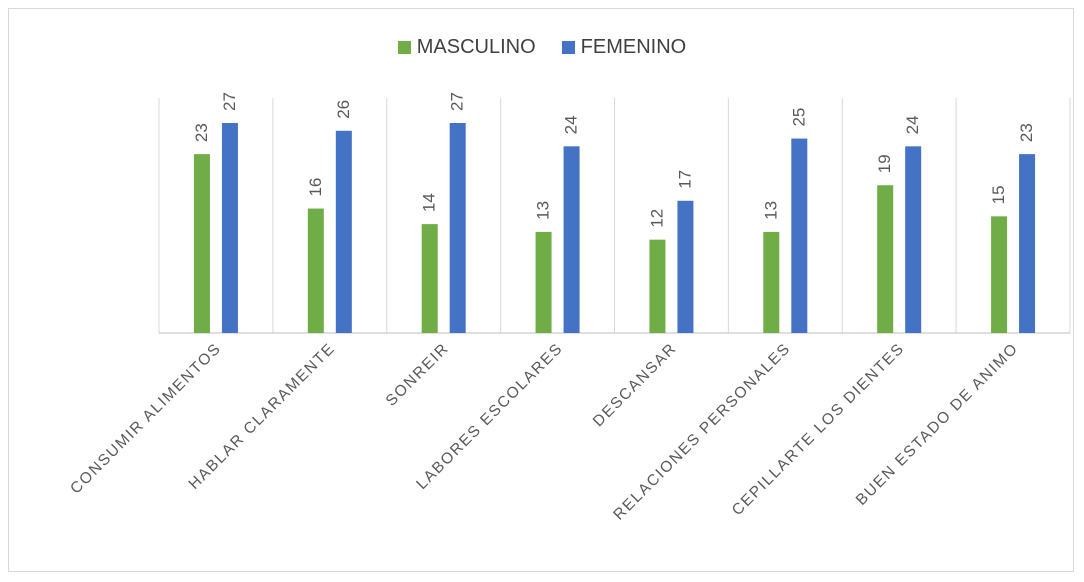 The image size is (1084, 582). I want to click on data-label-femenino-5: 25, so click(798, 117).